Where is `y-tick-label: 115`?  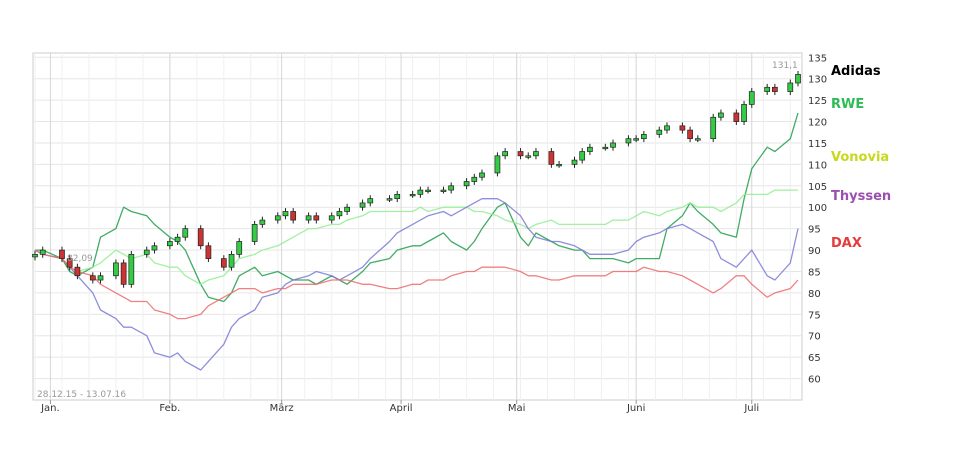 y-tick-label: 115 is located at coordinates (817, 144).